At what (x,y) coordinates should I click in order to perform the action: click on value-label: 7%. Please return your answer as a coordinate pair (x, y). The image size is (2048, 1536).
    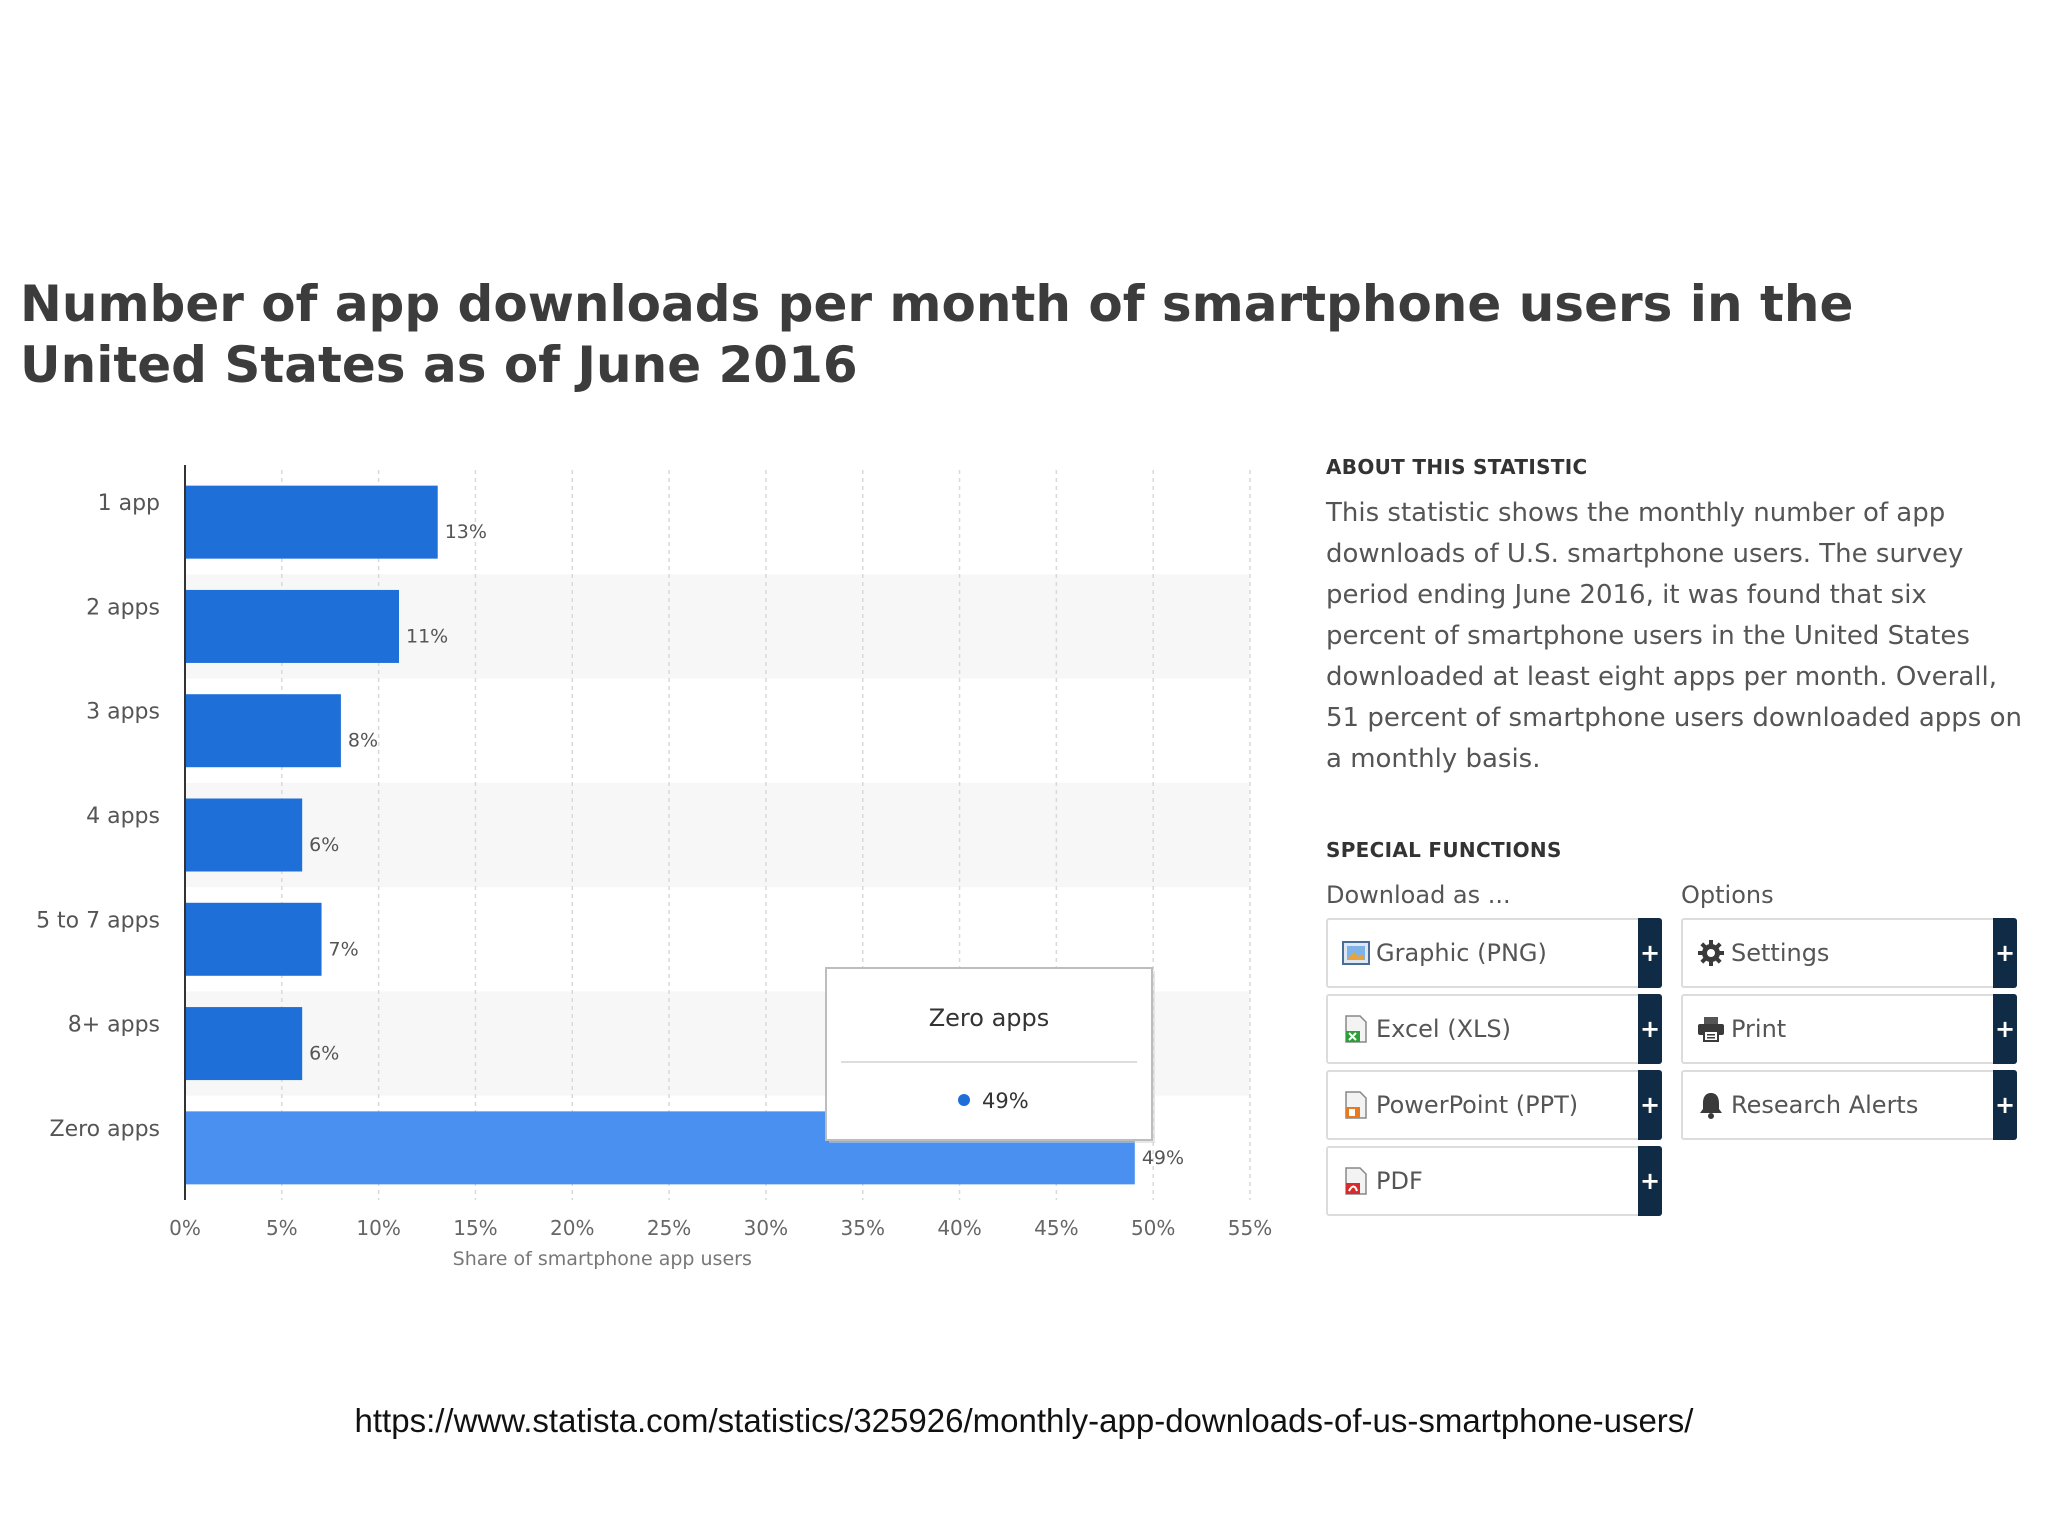
    Looking at the image, I should click on (344, 949).